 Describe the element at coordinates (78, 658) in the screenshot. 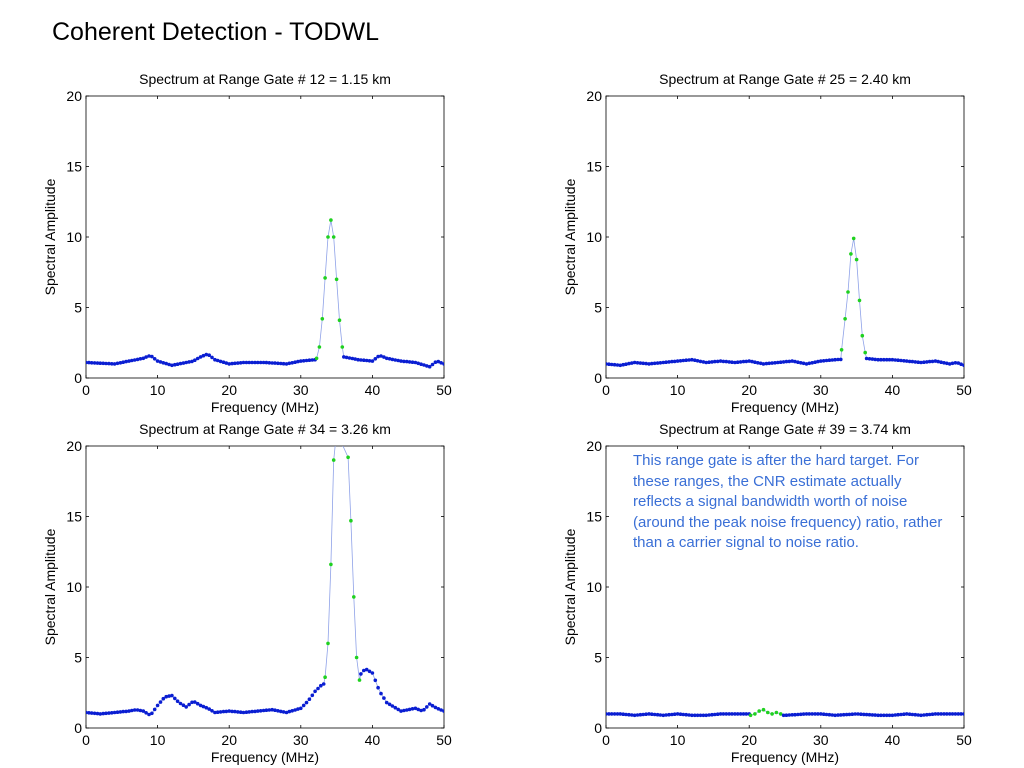

I see `y-tick-label: 5` at that location.